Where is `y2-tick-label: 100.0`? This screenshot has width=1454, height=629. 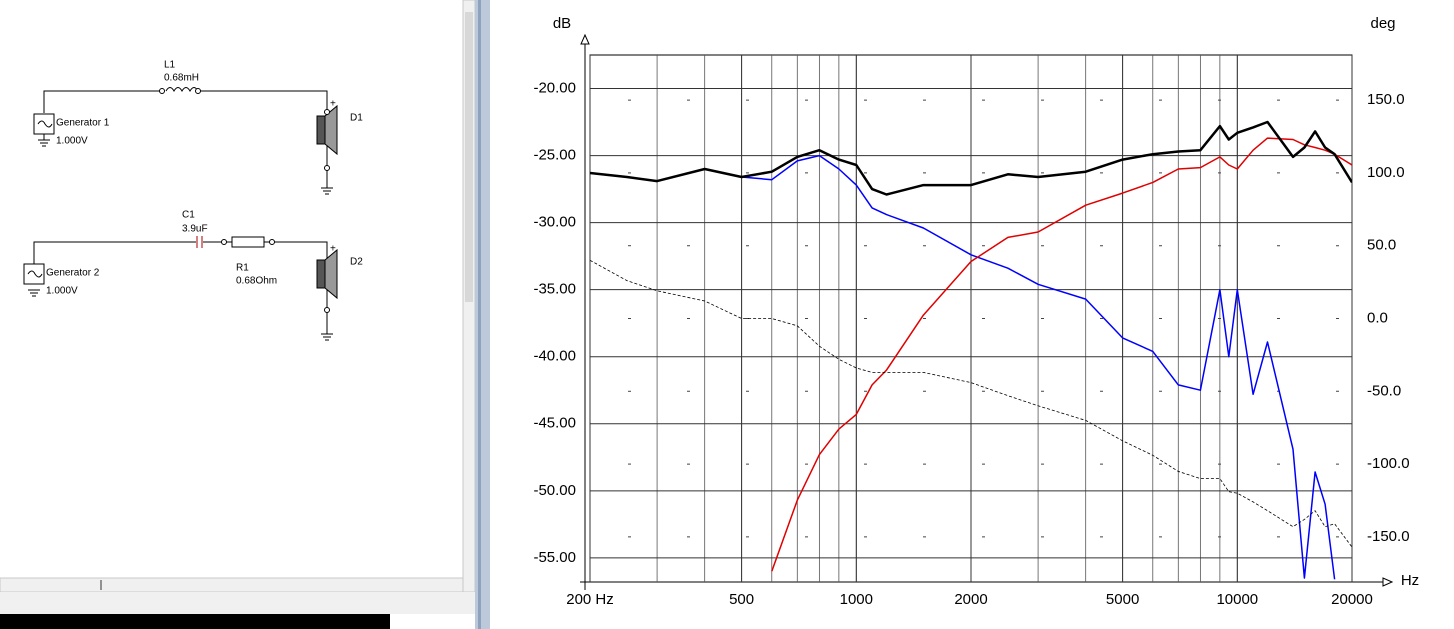
y2-tick-label: 100.0 is located at coordinates (1386, 172).